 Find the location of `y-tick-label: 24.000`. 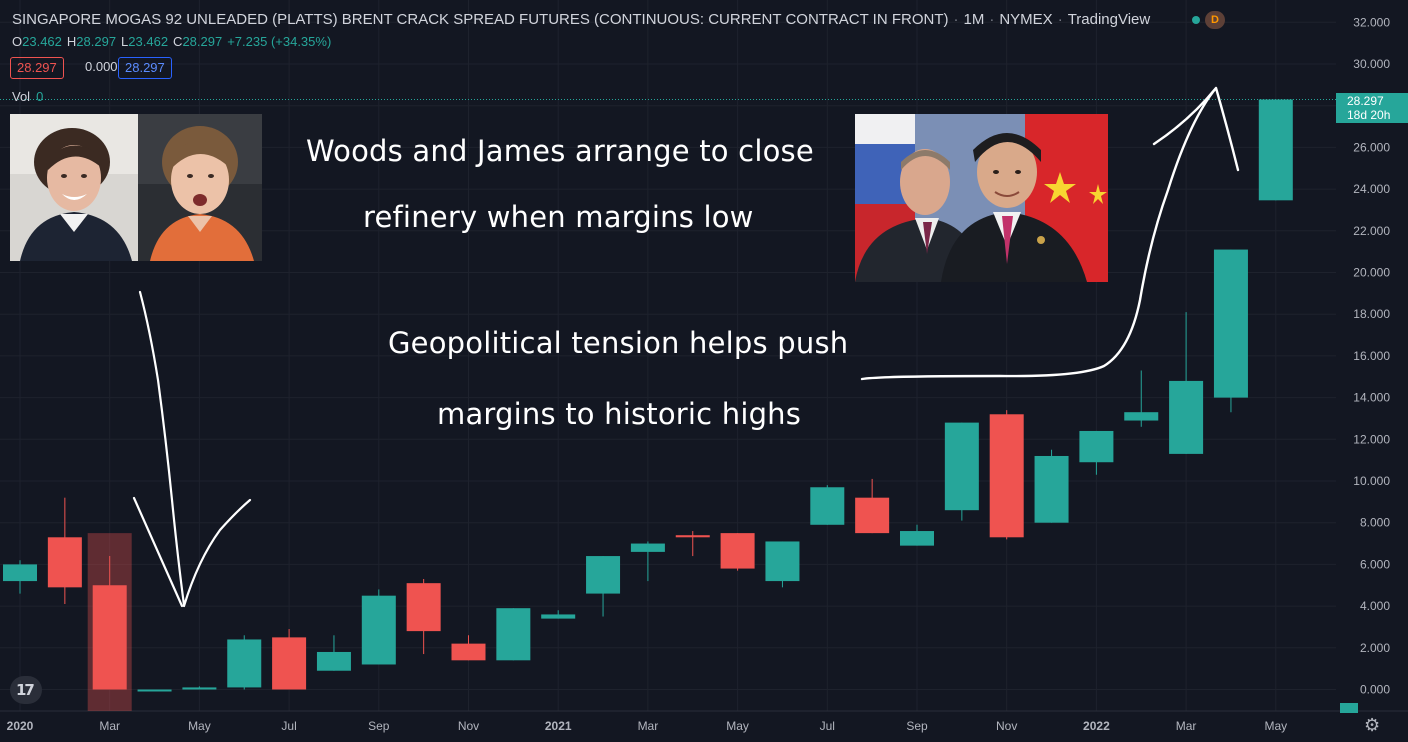

y-tick-label: 24.000 is located at coordinates (1371, 189).